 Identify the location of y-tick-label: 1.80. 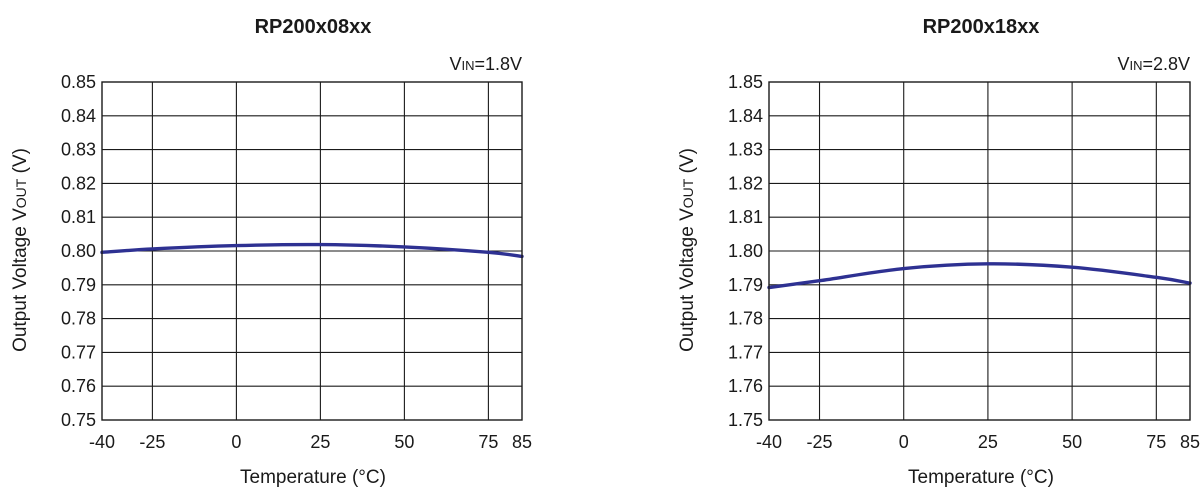
(745, 251).